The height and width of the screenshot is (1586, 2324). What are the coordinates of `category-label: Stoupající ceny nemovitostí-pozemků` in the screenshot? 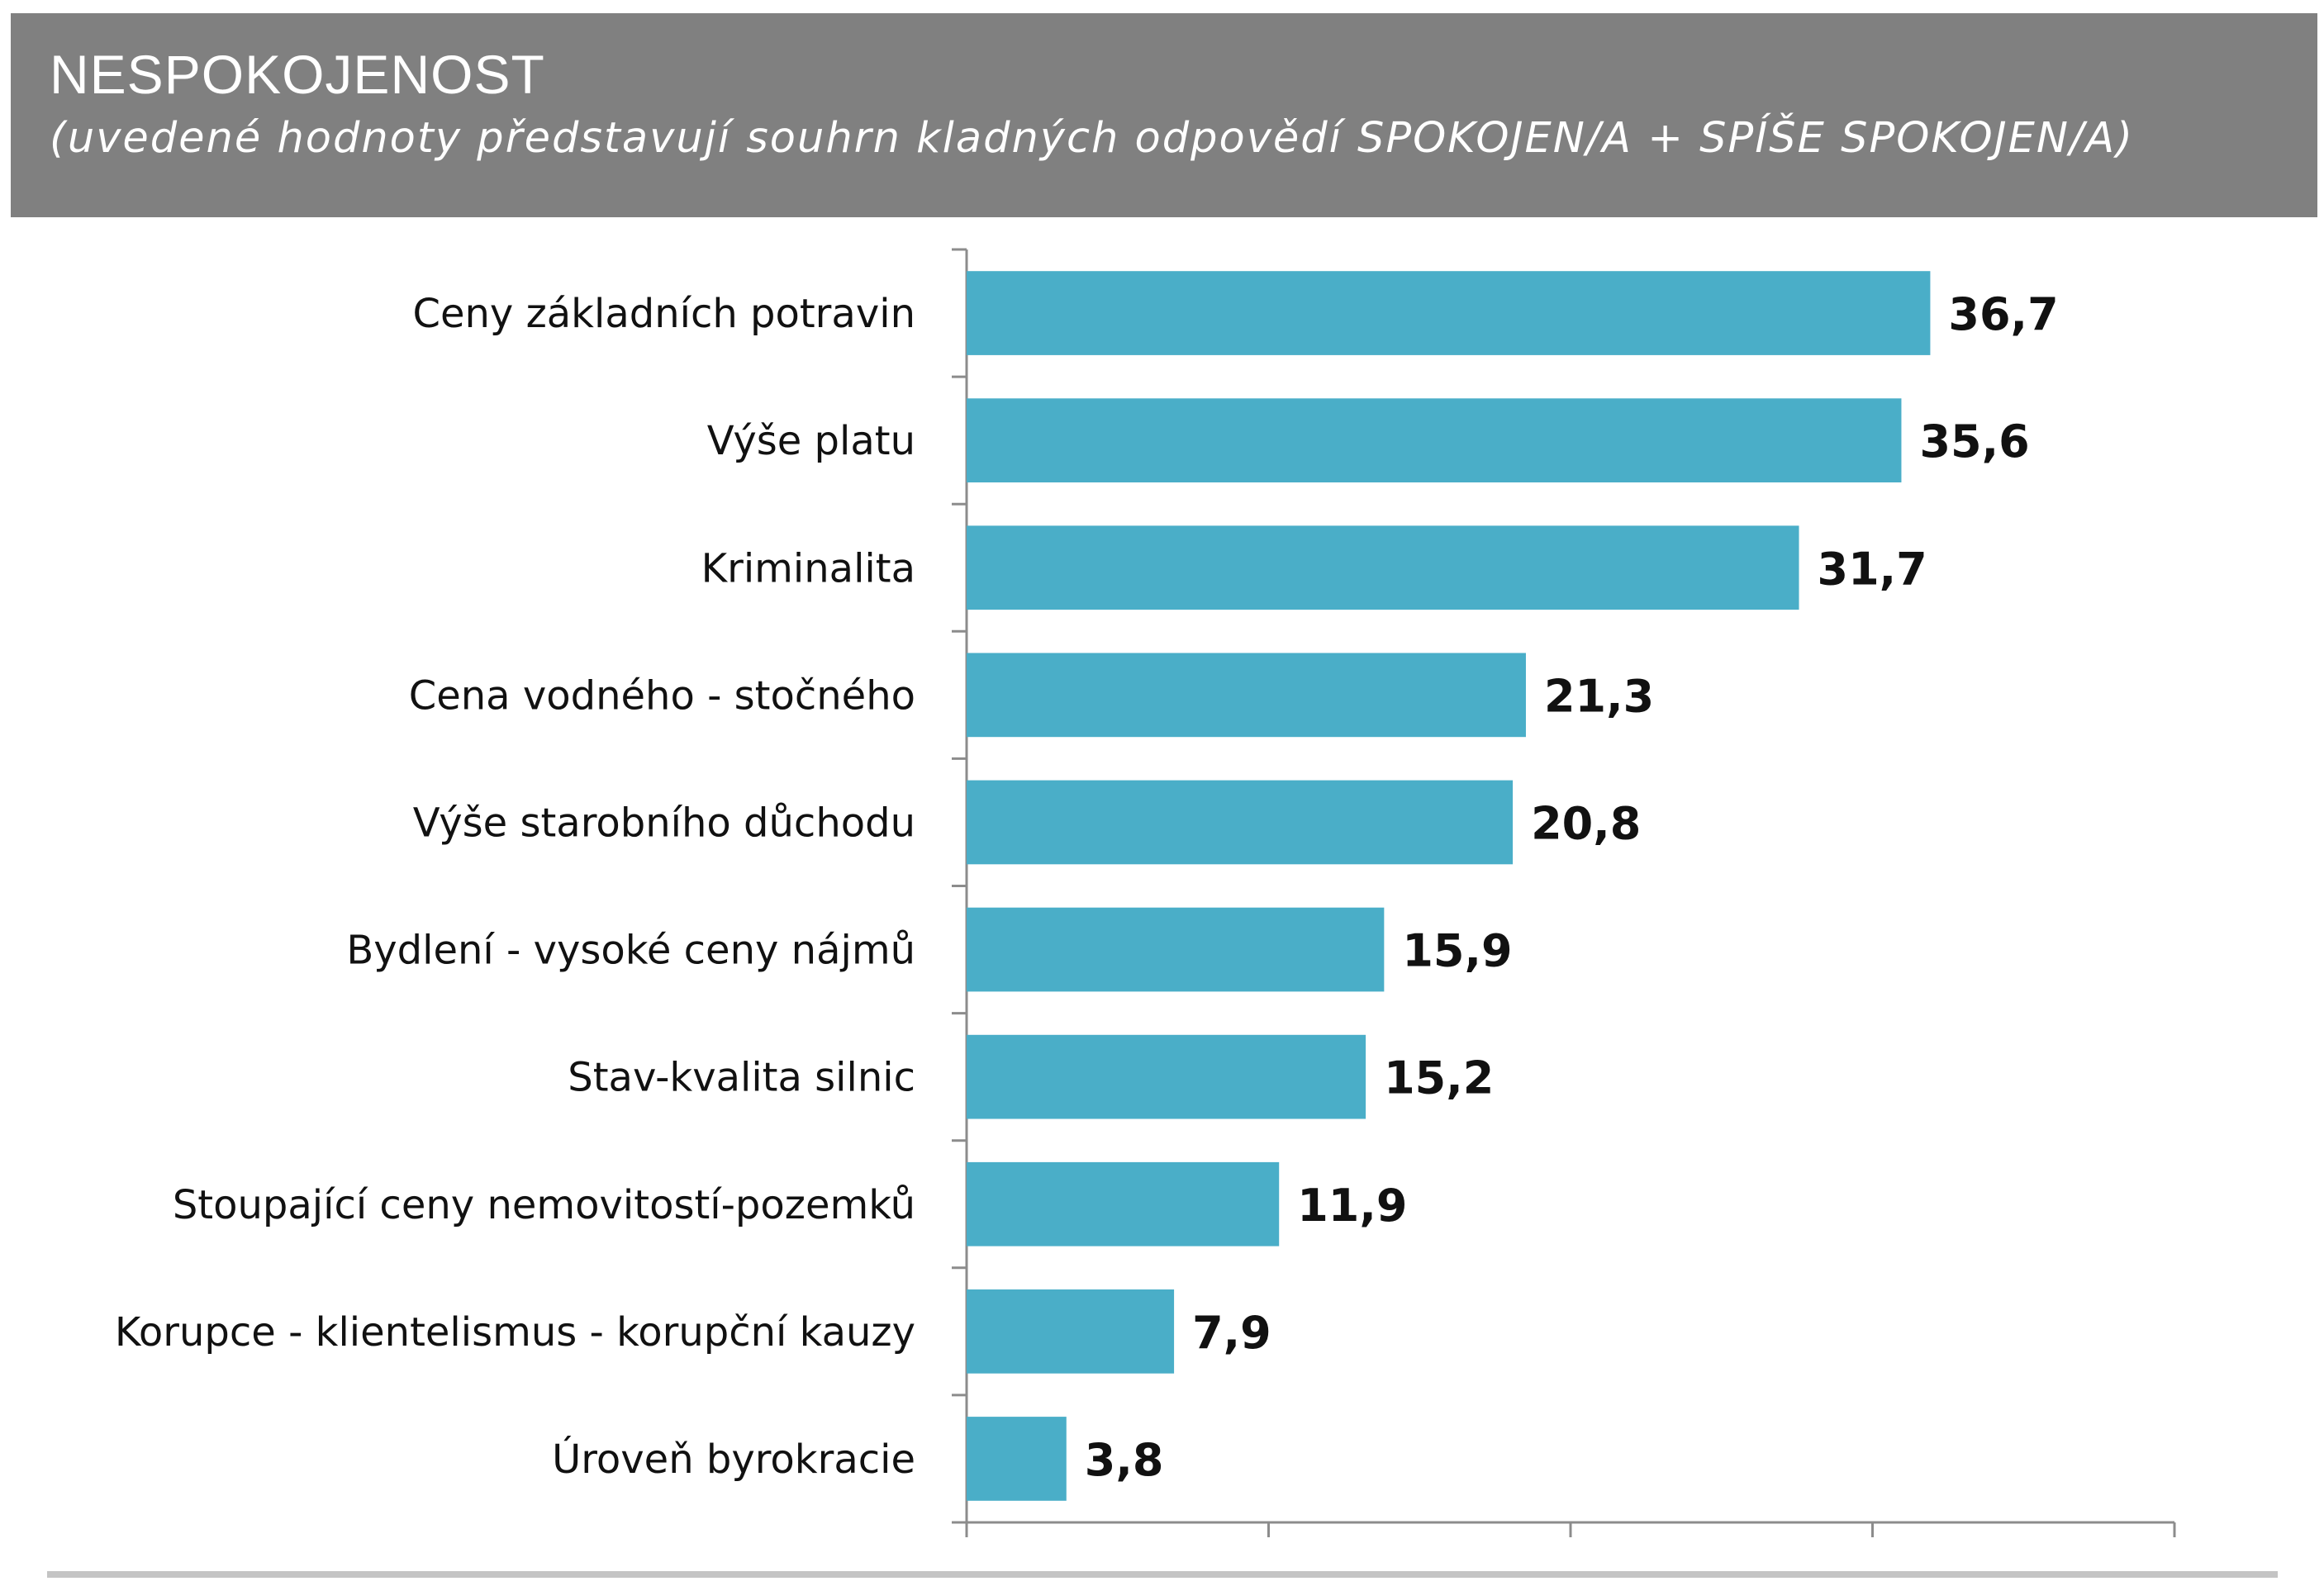 It's located at (544, 1205).